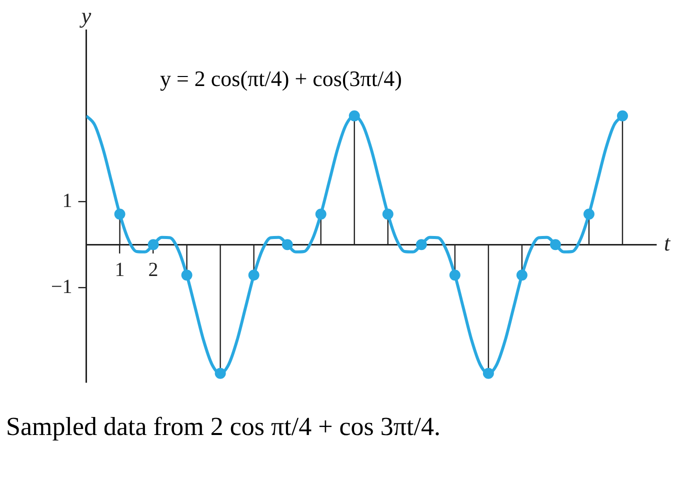  I want to click on x-tick-label: 2, so click(153, 269).